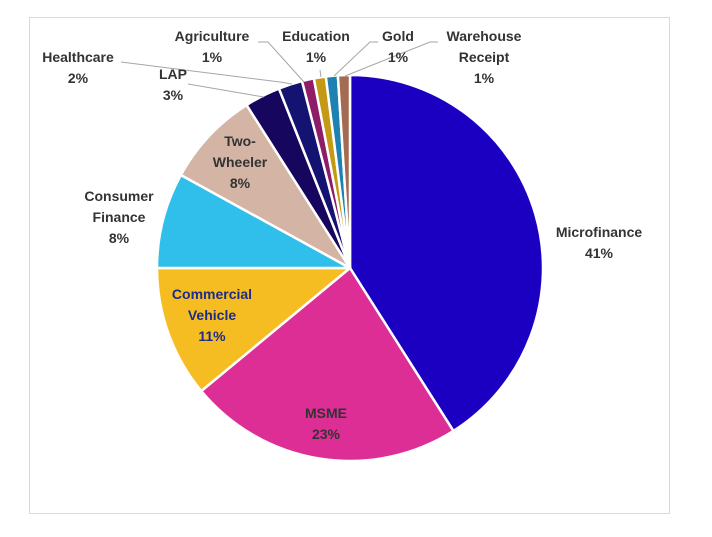 This screenshot has width=712, height=537. I want to click on slice-consumer-finance, so click(253, 221).